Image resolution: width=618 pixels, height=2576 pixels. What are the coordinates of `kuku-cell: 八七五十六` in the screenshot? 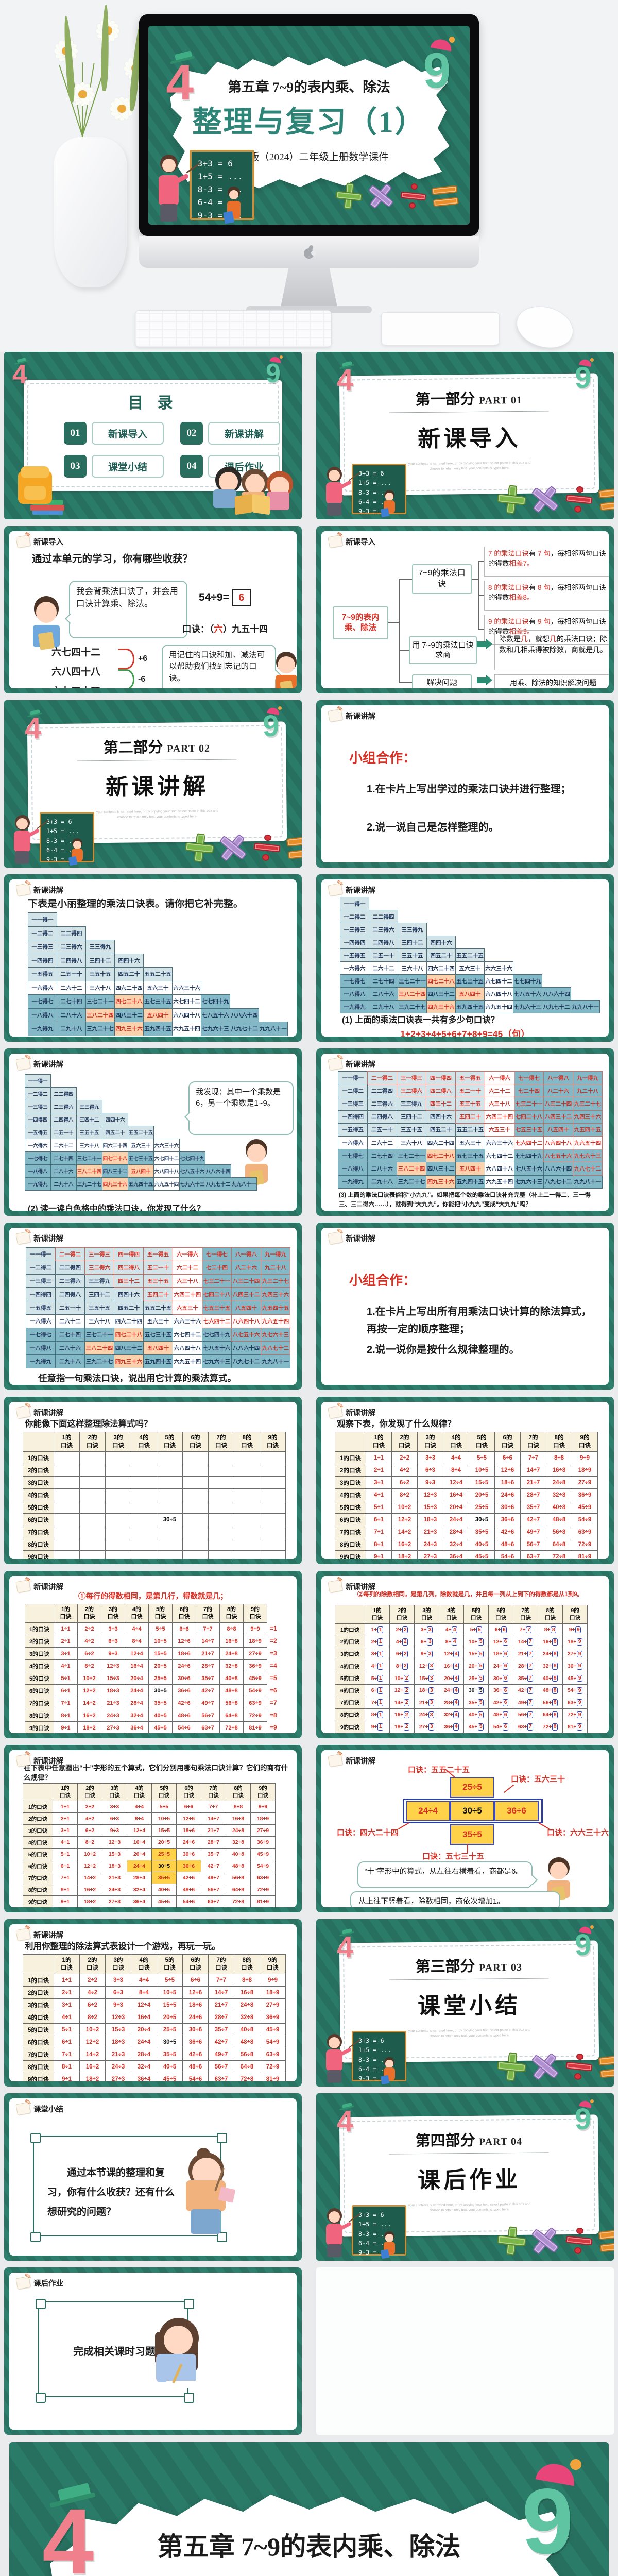 It's located at (246, 1335).